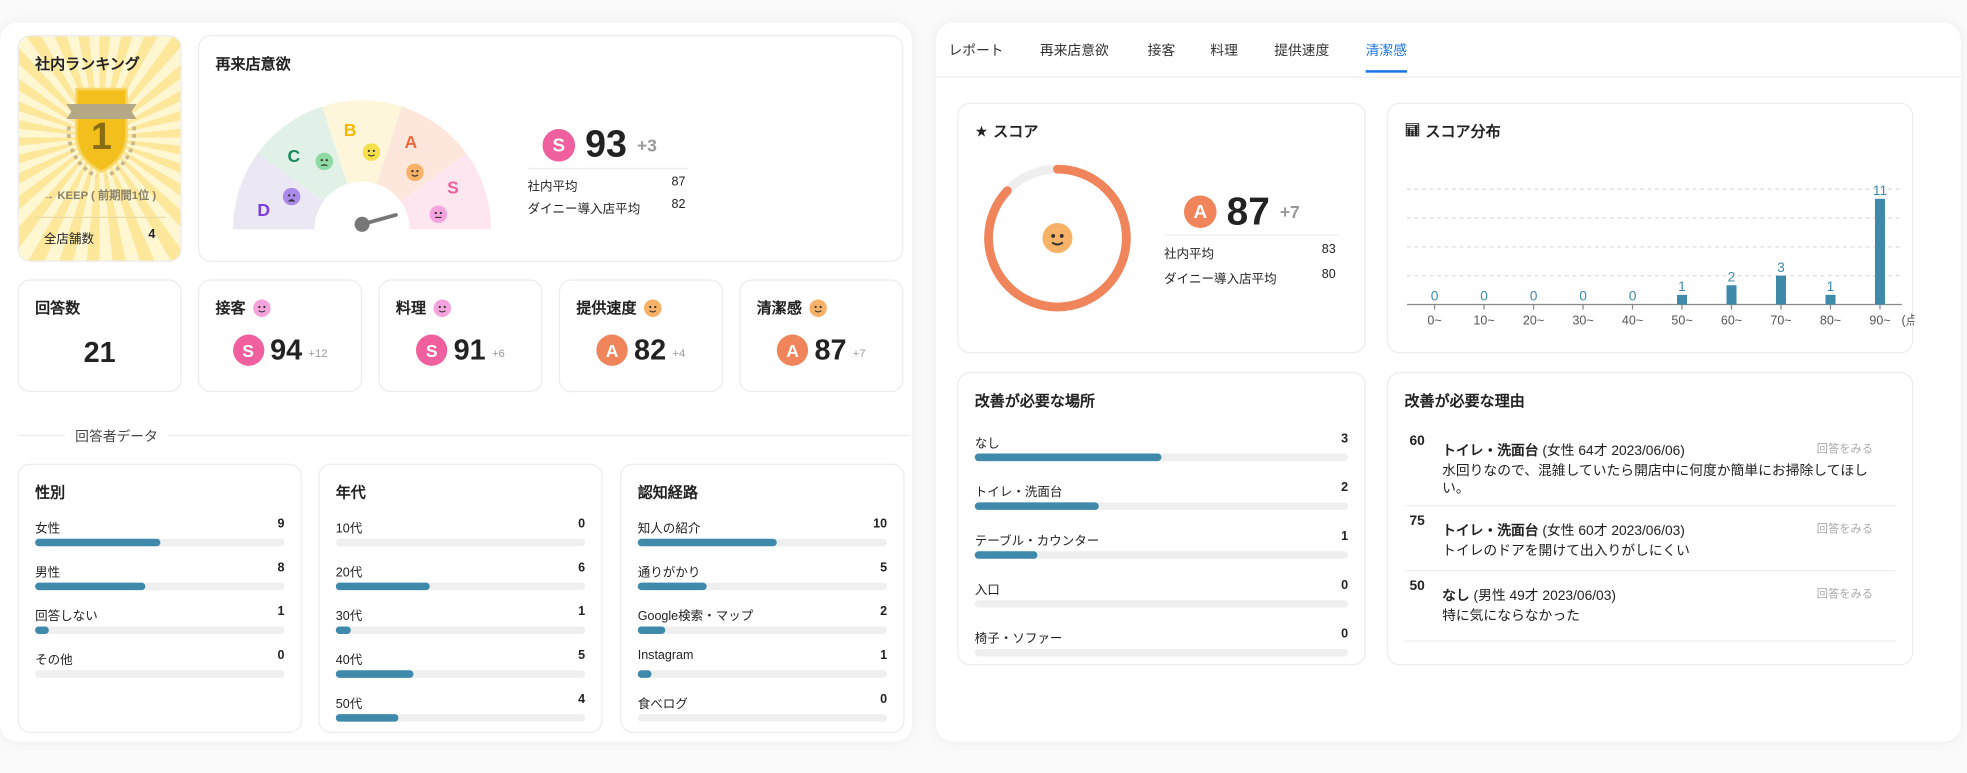  What do you see at coordinates (460, 336) in the screenshot?
I see `metric-card-1: 料理 S 91 +6` at bounding box center [460, 336].